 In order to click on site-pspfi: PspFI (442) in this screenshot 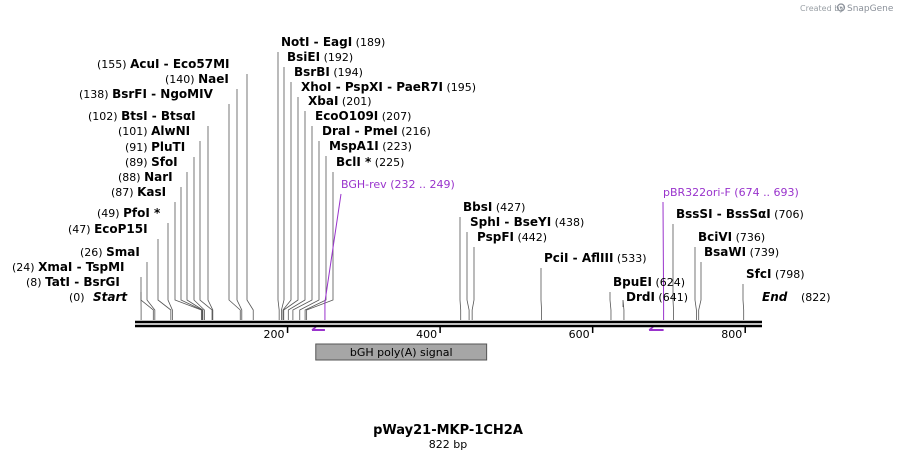, I will do `click(512, 237)`.